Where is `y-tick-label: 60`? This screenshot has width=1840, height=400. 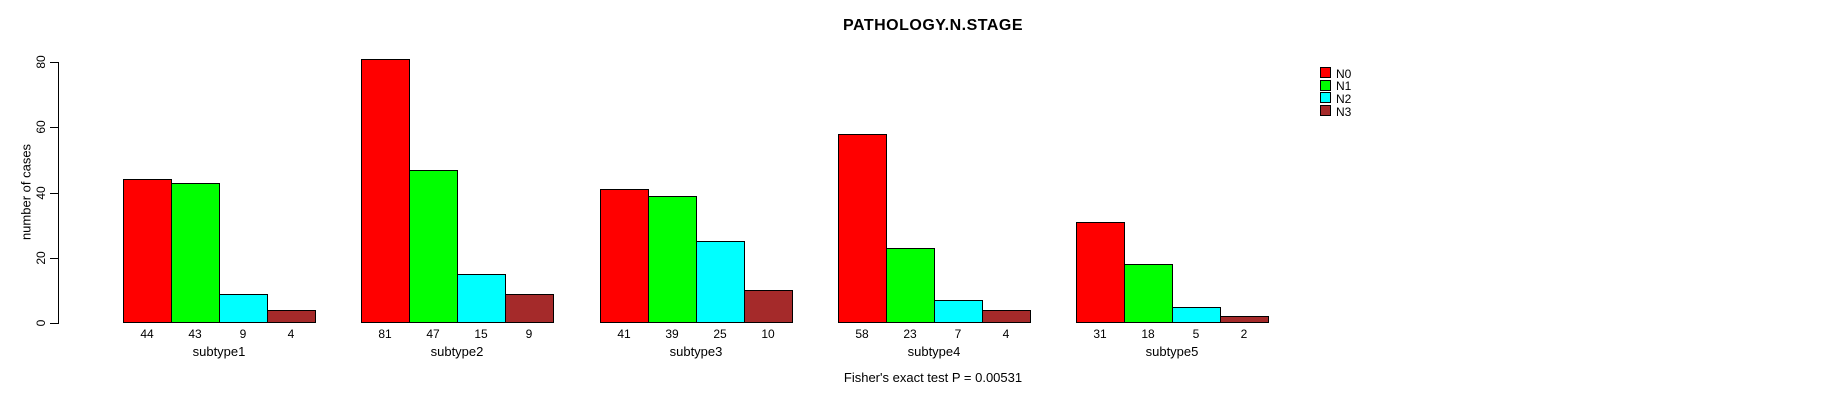
y-tick-label: 60 is located at coordinates (41, 127).